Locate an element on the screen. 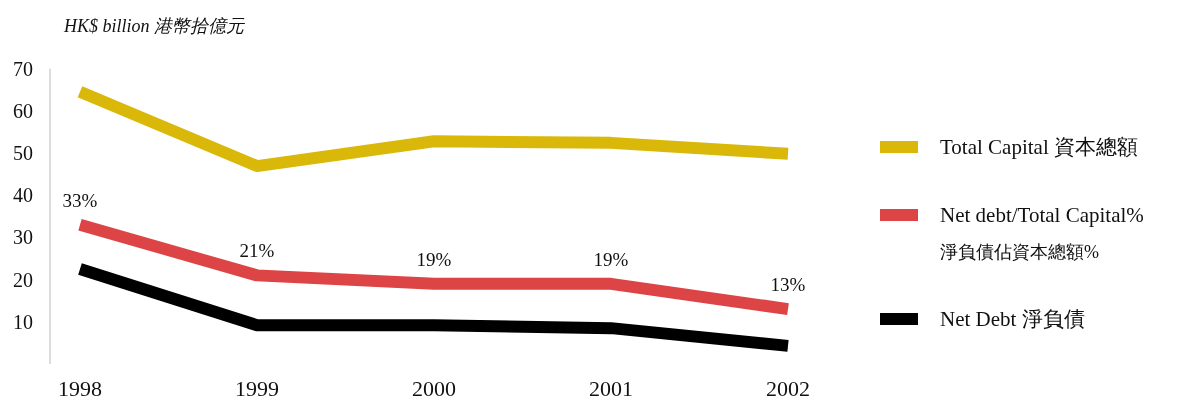  x-tick-label: 1999 is located at coordinates (257, 388).